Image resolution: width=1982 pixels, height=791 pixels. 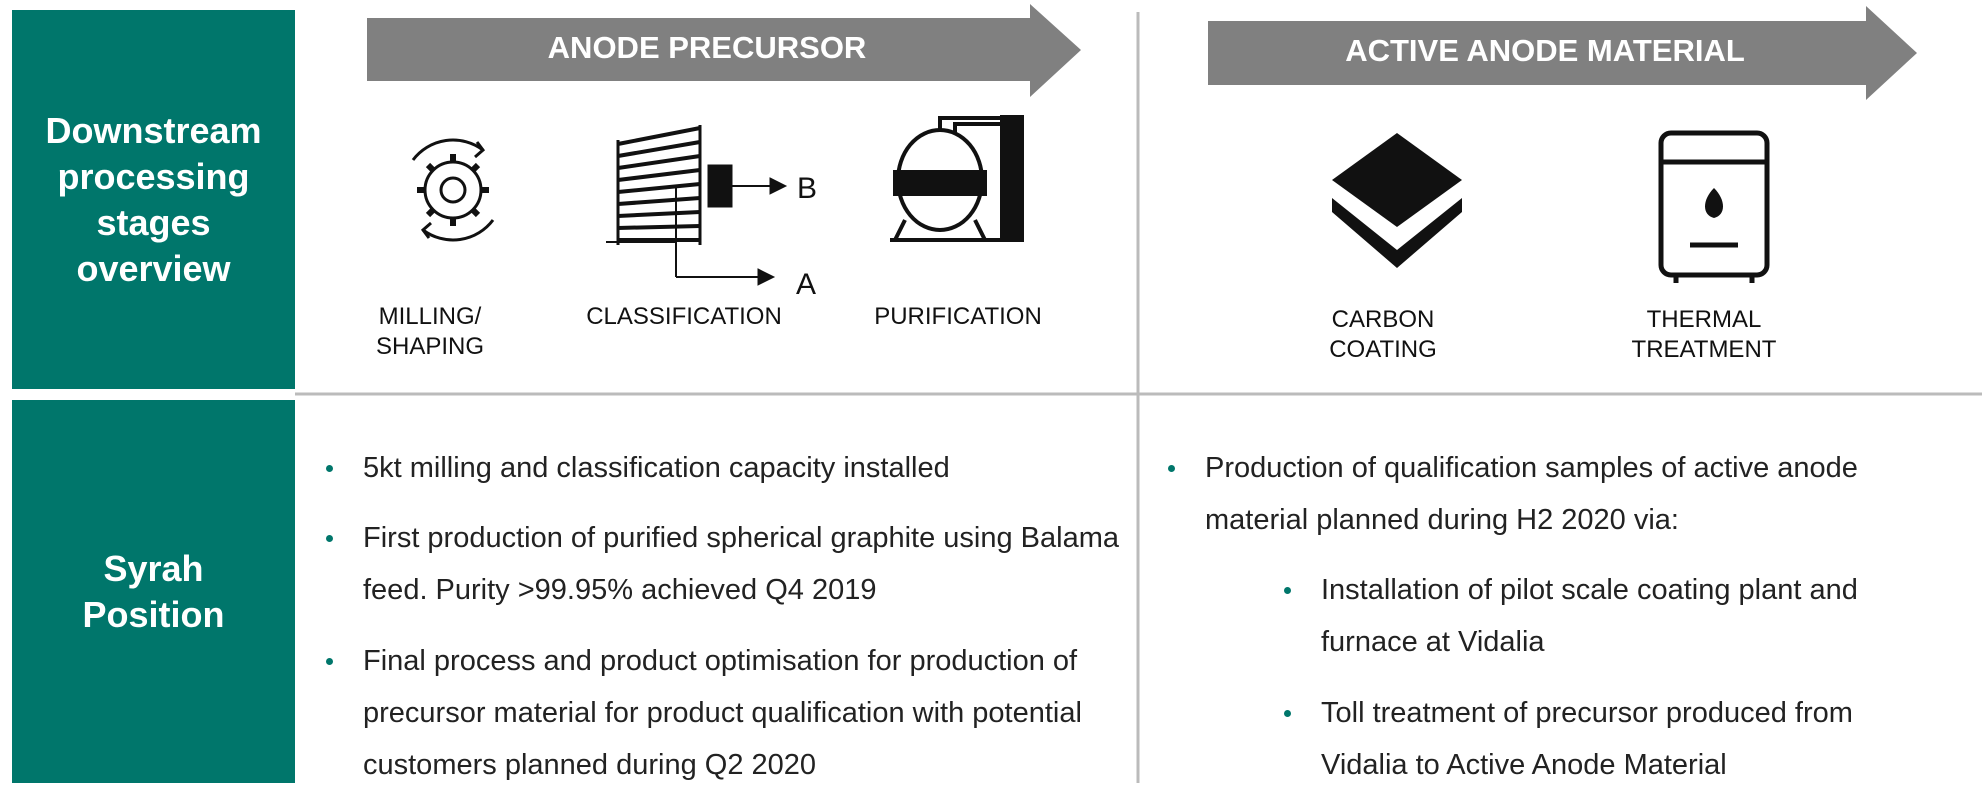 What do you see at coordinates (453, 190) in the screenshot?
I see `gear-icon` at bounding box center [453, 190].